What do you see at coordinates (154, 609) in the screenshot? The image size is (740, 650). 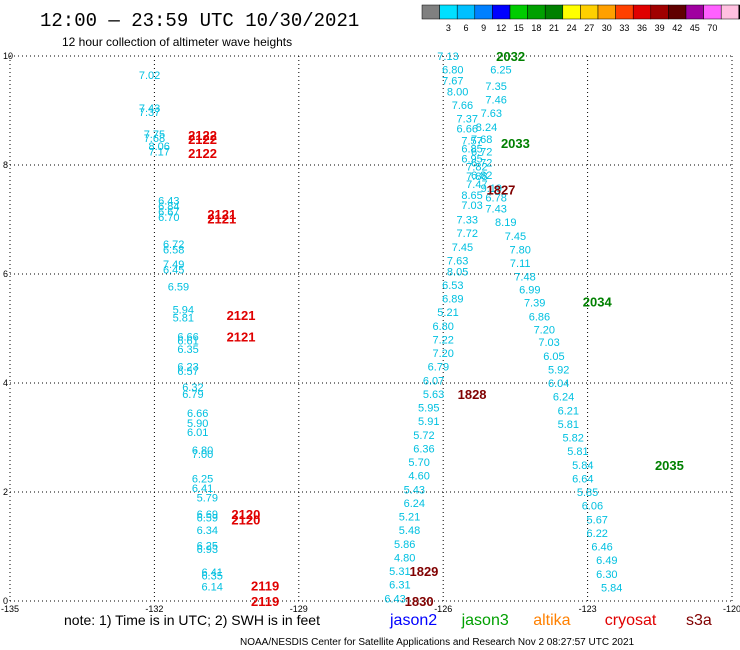 I see `x-tick-label: -132` at bounding box center [154, 609].